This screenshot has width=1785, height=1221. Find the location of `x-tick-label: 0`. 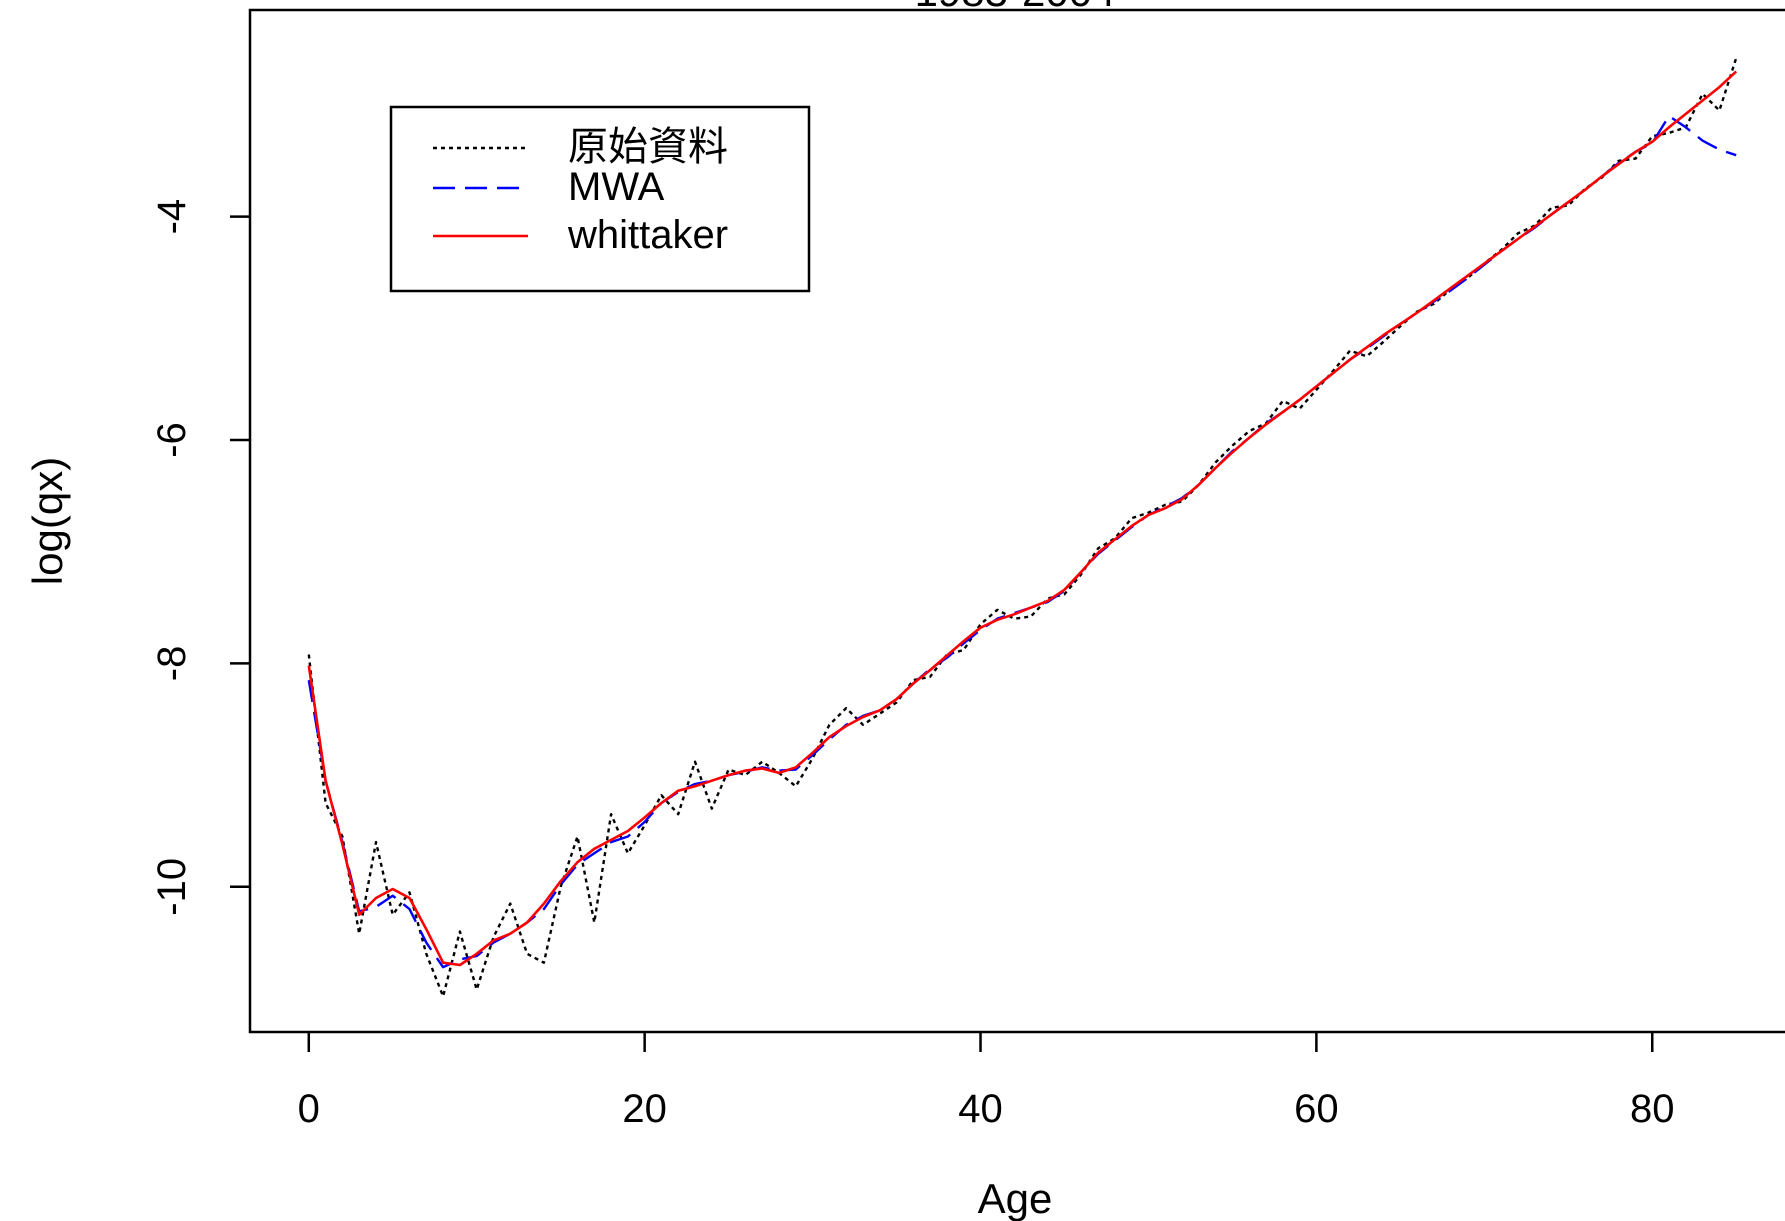

x-tick-label: 0 is located at coordinates (309, 1109).